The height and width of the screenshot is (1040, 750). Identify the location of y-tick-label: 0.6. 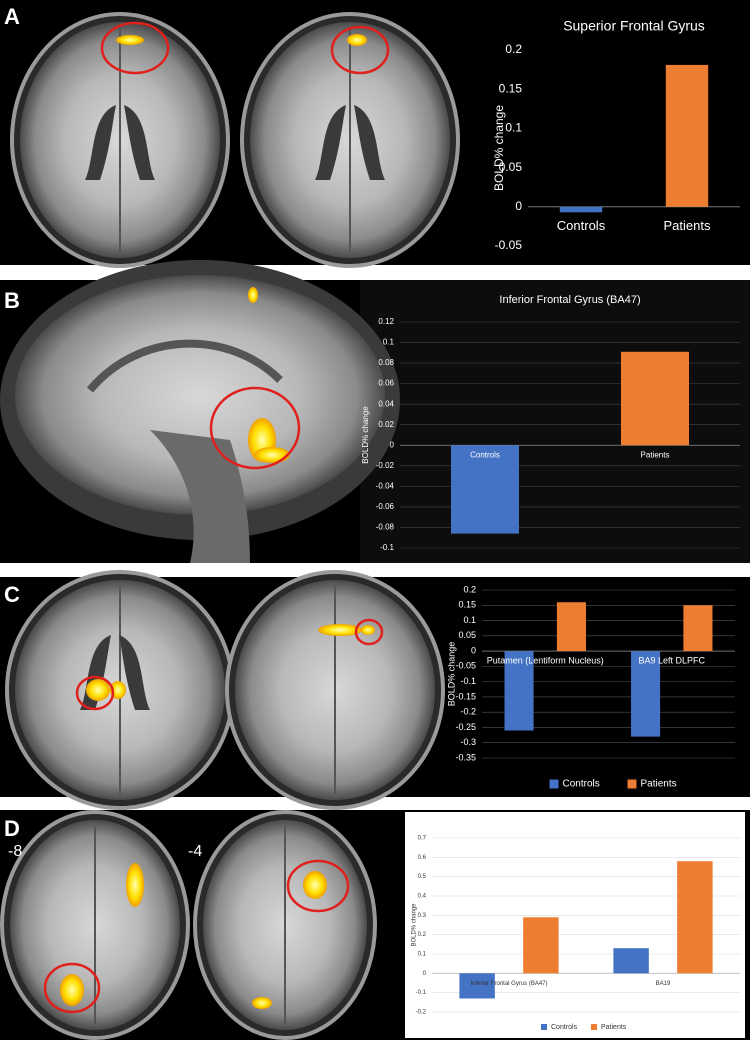
(422, 858).